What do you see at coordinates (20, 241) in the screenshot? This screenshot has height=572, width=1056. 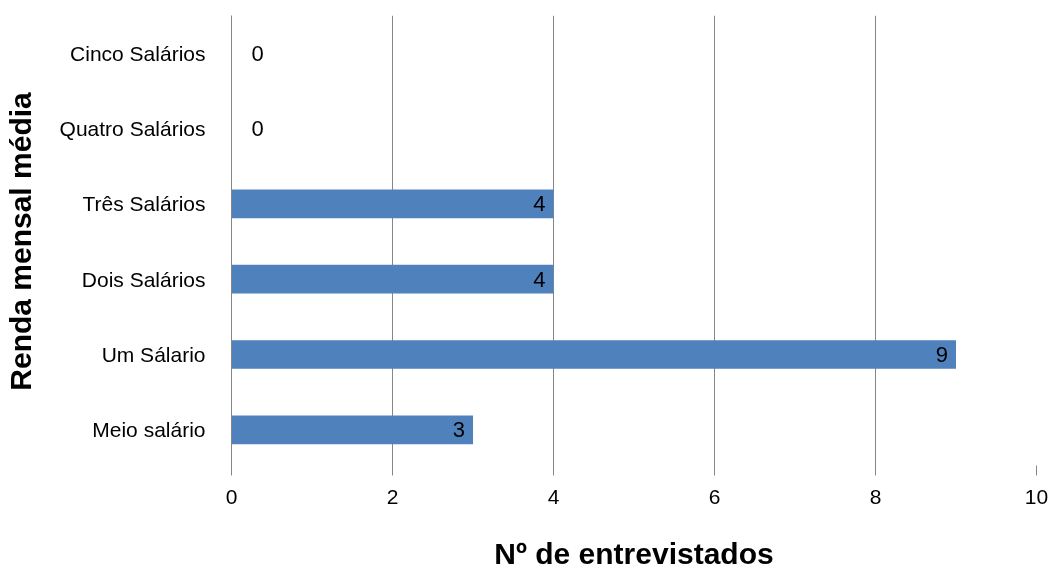 I see `y-axis-title: Renda mensal média` at bounding box center [20, 241].